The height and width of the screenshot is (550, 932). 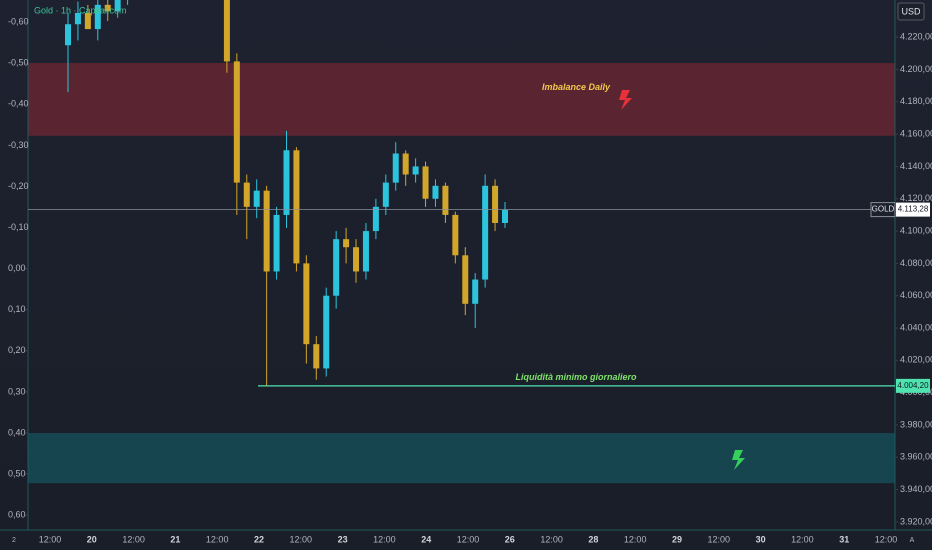 What do you see at coordinates (17, 432) in the screenshot?
I see `y2-tick-label: 0,40` at bounding box center [17, 432].